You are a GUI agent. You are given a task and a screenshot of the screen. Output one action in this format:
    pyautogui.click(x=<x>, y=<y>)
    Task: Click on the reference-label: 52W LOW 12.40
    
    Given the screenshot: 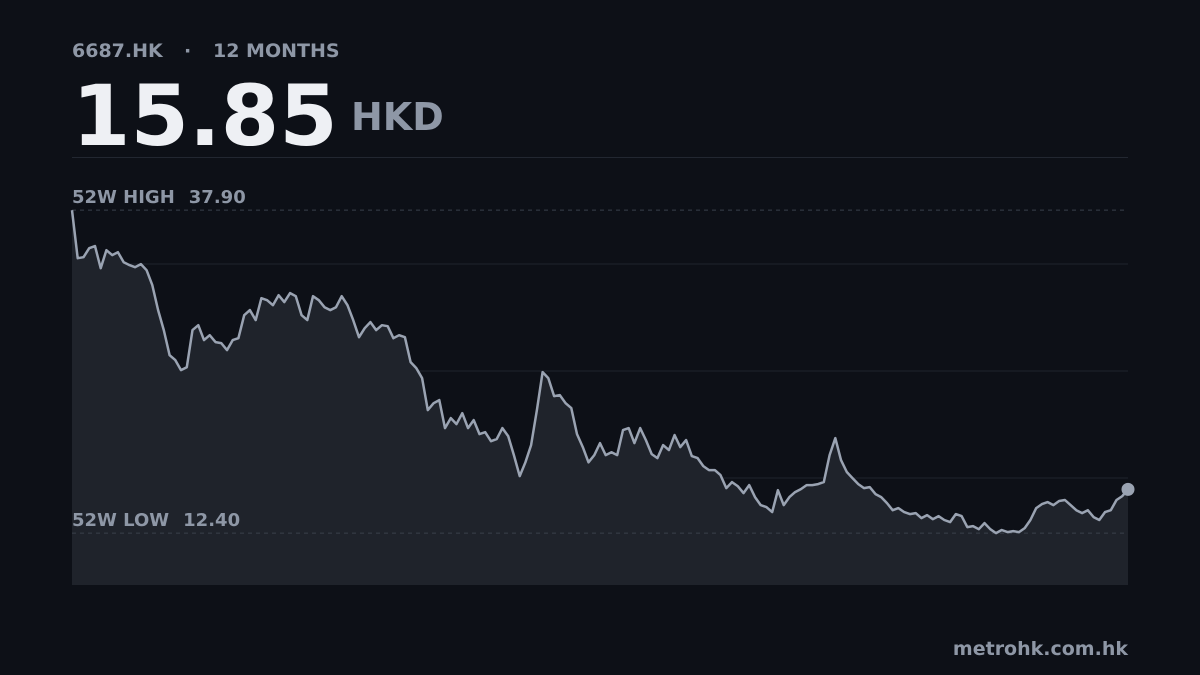 What is the action you would take?
    pyautogui.click(x=156, y=520)
    